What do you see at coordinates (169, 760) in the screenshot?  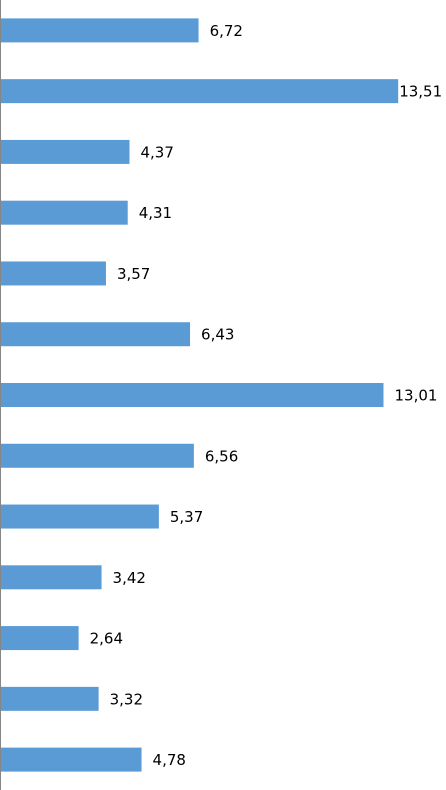 I see `value-label: 4,78` at bounding box center [169, 760].